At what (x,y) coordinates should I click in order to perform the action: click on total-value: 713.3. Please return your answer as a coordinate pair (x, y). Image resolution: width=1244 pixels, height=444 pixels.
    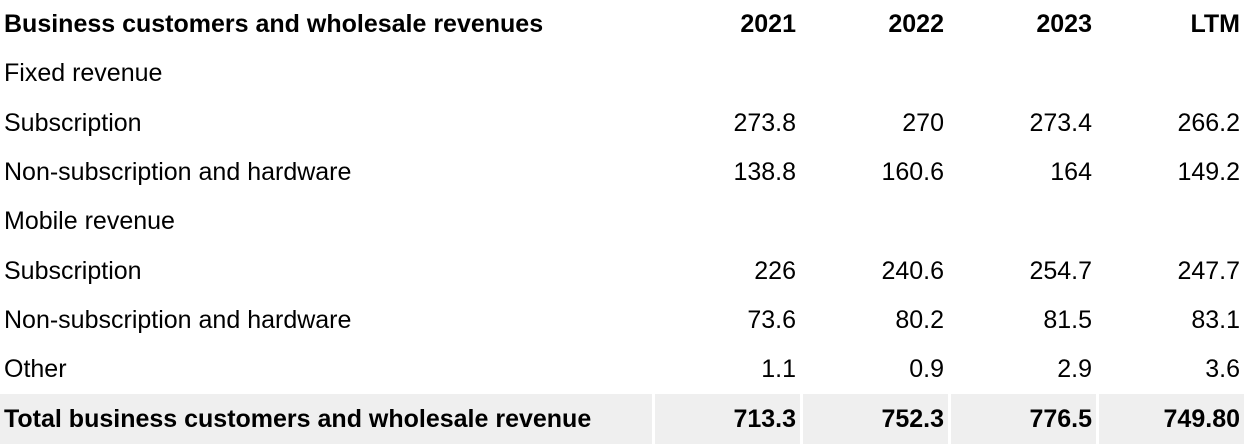
    Looking at the image, I should click on (726, 419).